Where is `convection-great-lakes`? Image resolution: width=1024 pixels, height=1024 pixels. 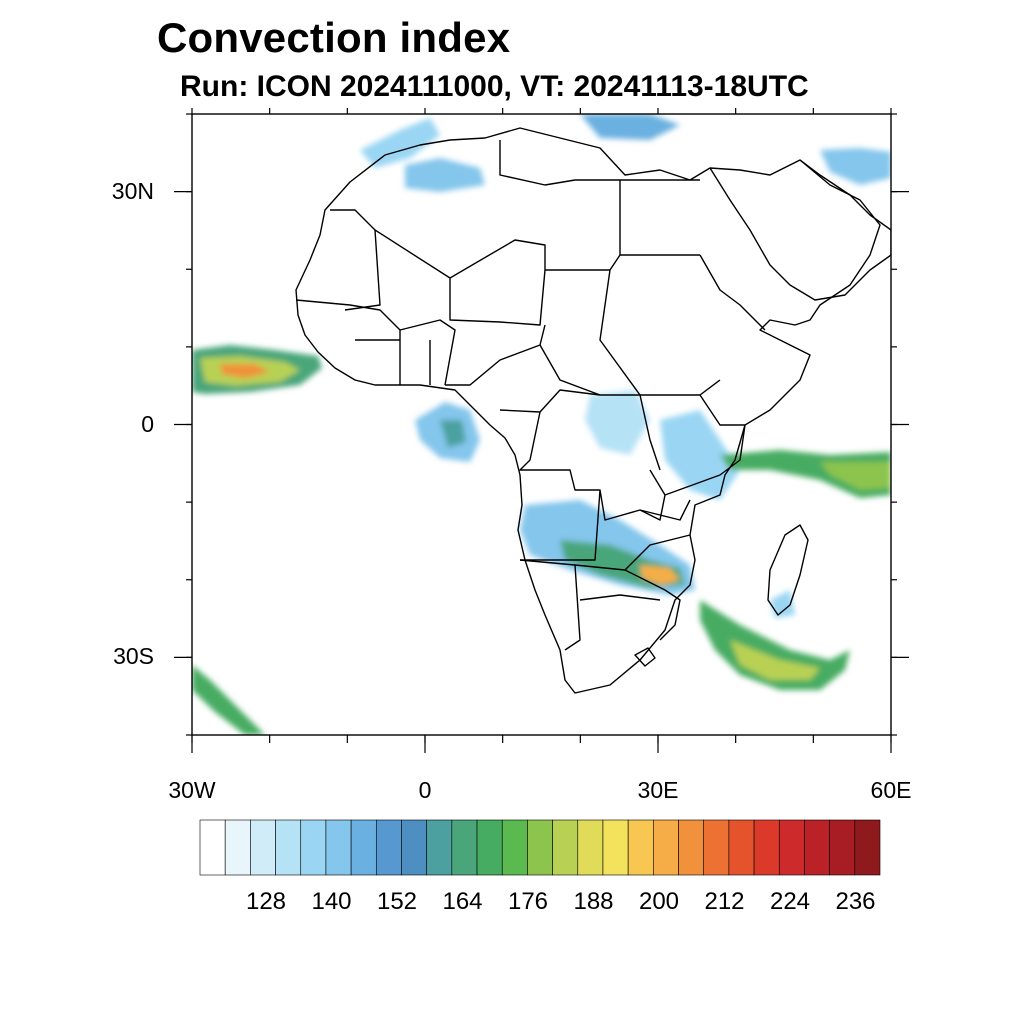
convection-great-lakes is located at coordinates (700, 455).